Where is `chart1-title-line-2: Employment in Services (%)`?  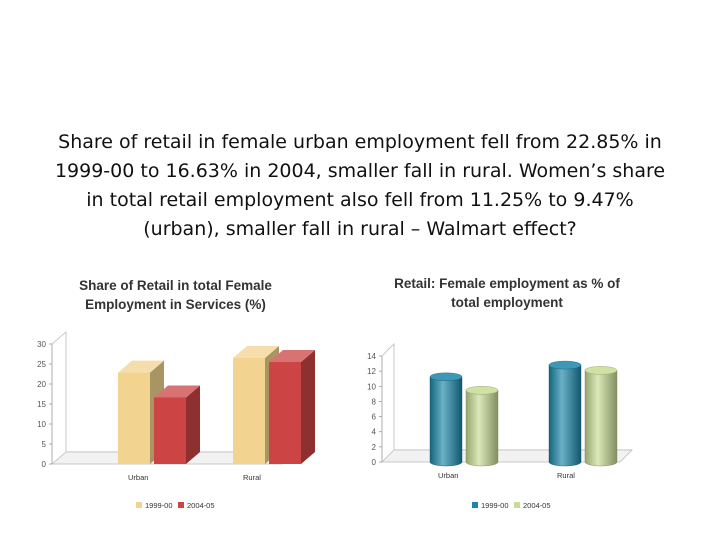
chart1-title-line-2: Employment in Services (%) is located at coordinates (175, 304).